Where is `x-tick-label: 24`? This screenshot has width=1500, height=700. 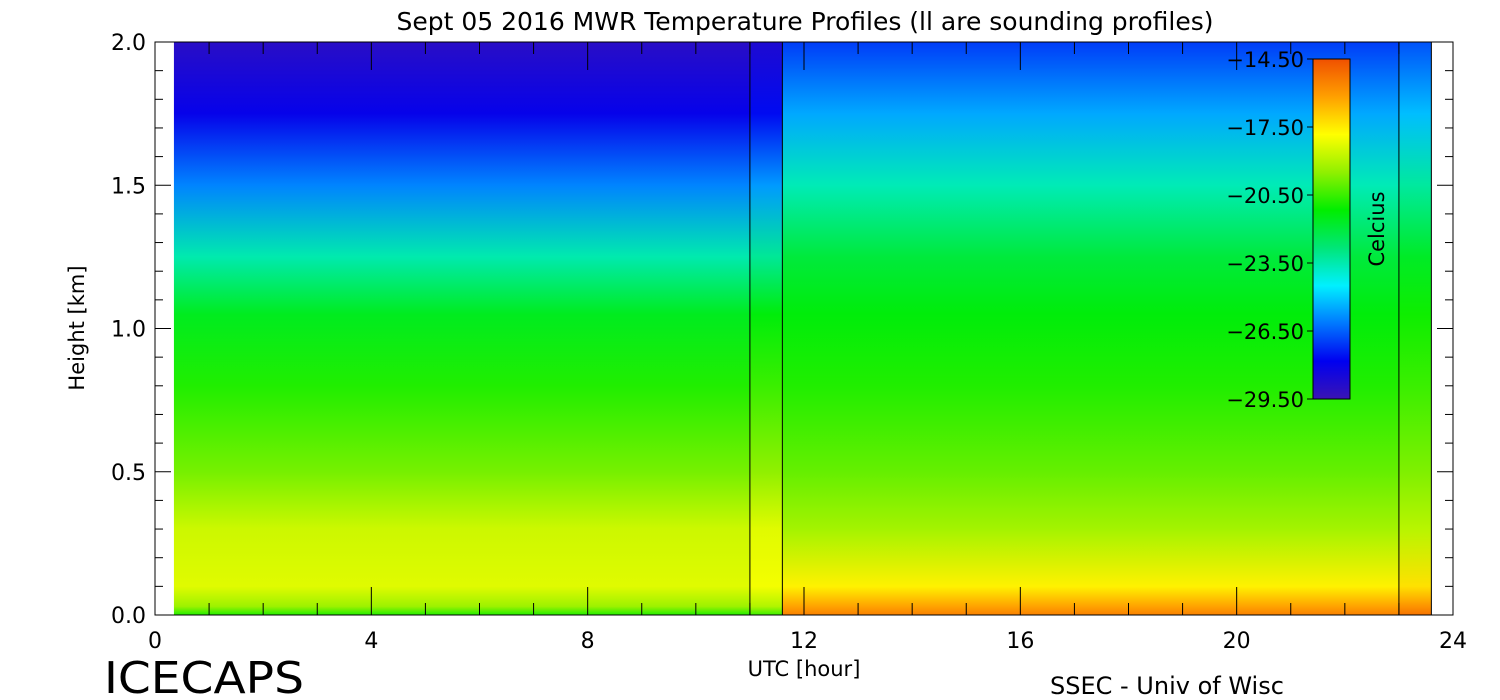
x-tick-label: 24 is located at coordinates (1453, 641).